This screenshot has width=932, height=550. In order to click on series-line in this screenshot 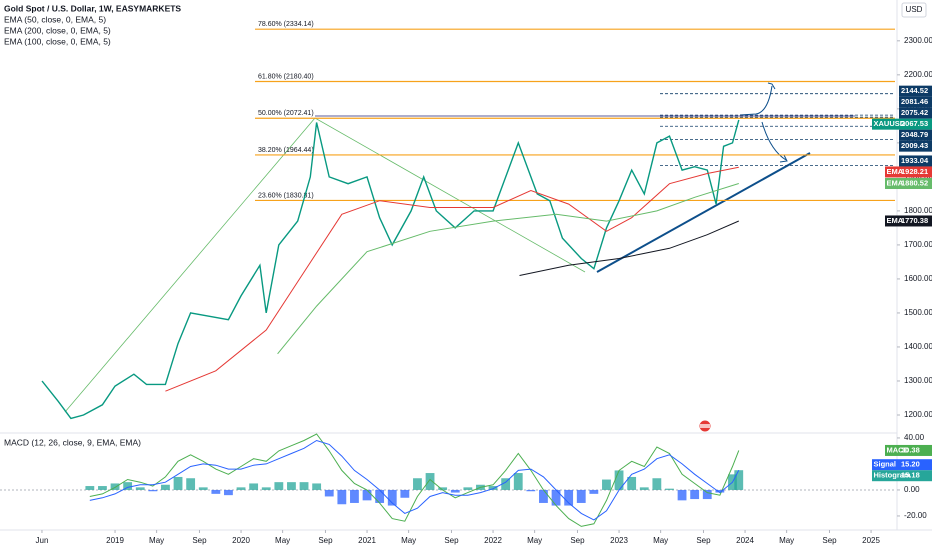, I will do `click(414, 480)`.